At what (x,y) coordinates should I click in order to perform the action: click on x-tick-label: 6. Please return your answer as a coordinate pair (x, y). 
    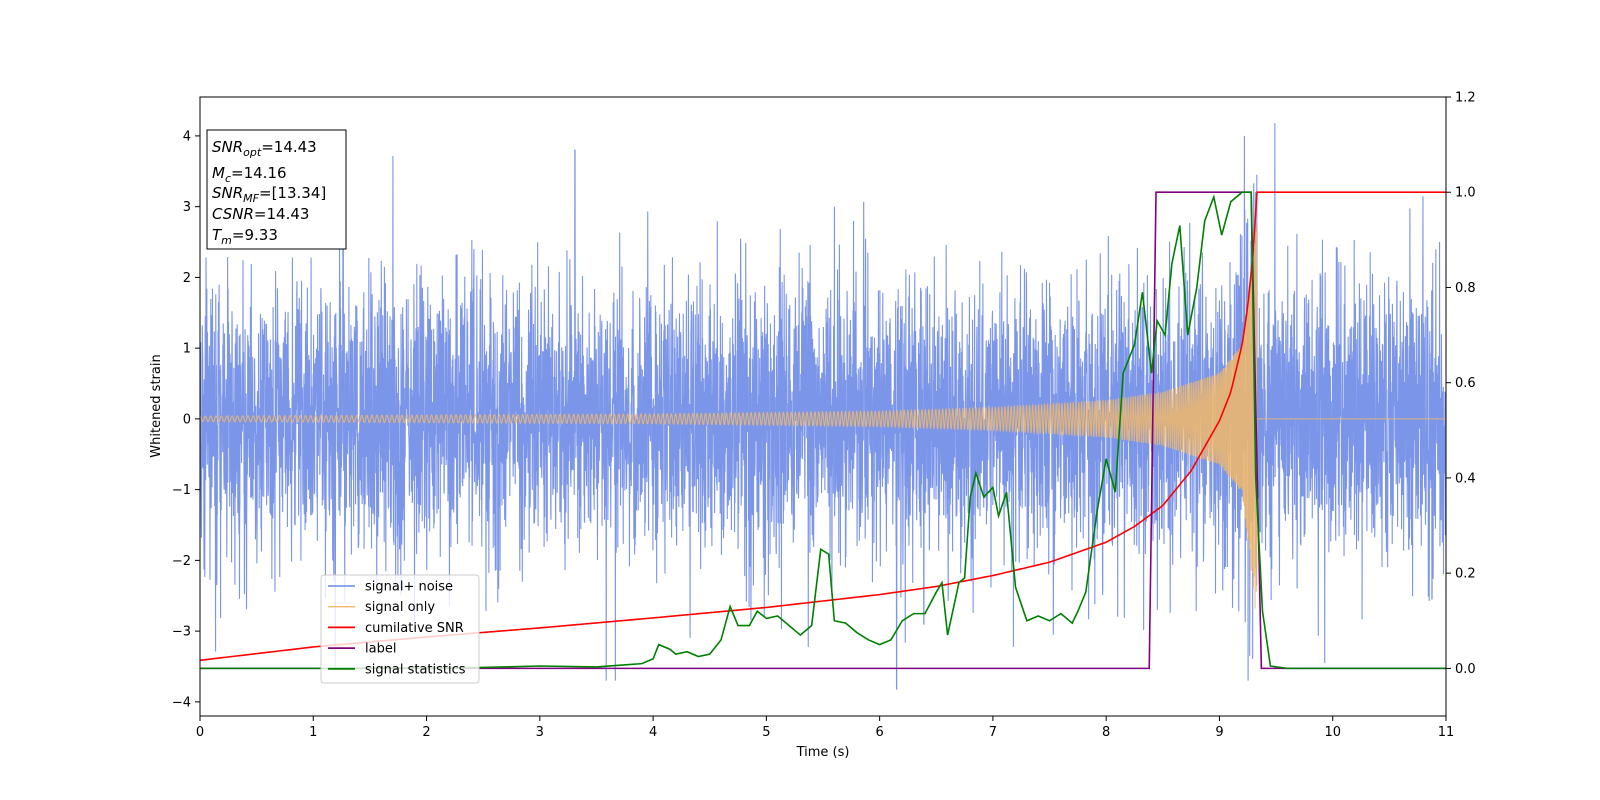
    Looking at the image, I should click on (879, 732).